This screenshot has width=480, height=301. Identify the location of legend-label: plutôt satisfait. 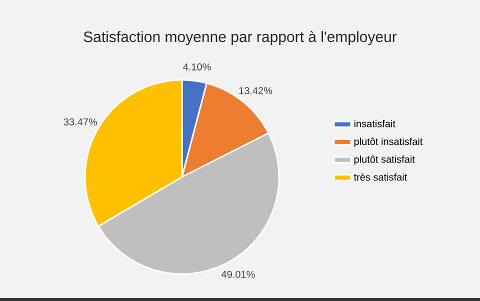
(384, 160).